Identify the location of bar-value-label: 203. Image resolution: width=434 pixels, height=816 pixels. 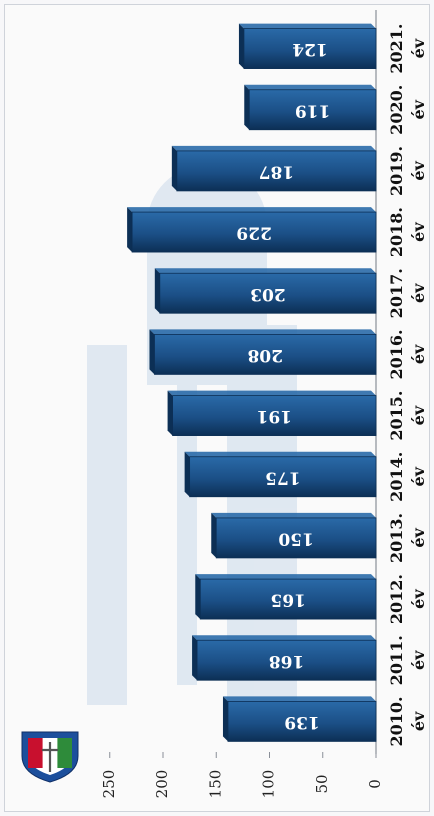
(268, 294).